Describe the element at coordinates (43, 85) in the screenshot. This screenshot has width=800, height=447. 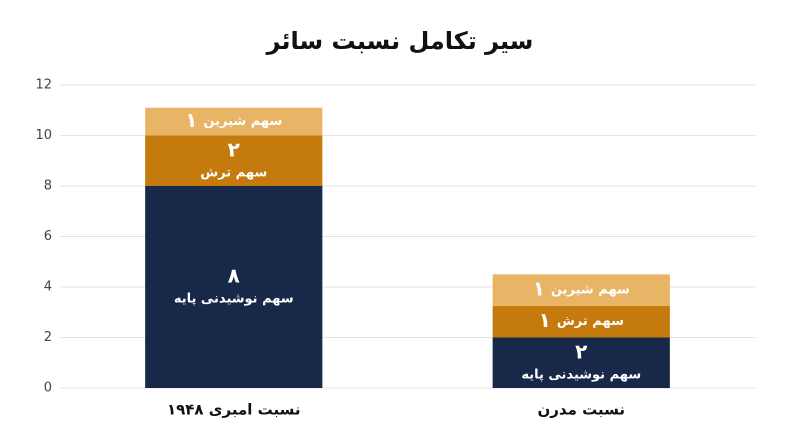
I see `y-tick-label: 12` at that location.